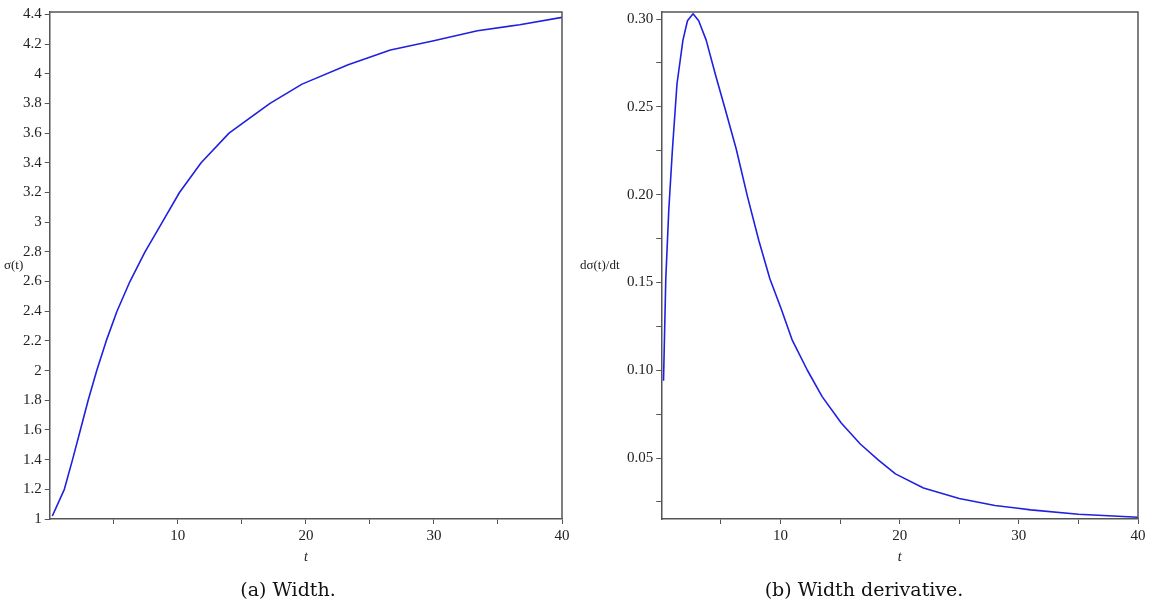  Describe the element at coordinates (32, 102) in the screenshot. I see `y-tick-label: 3.8` at that location.